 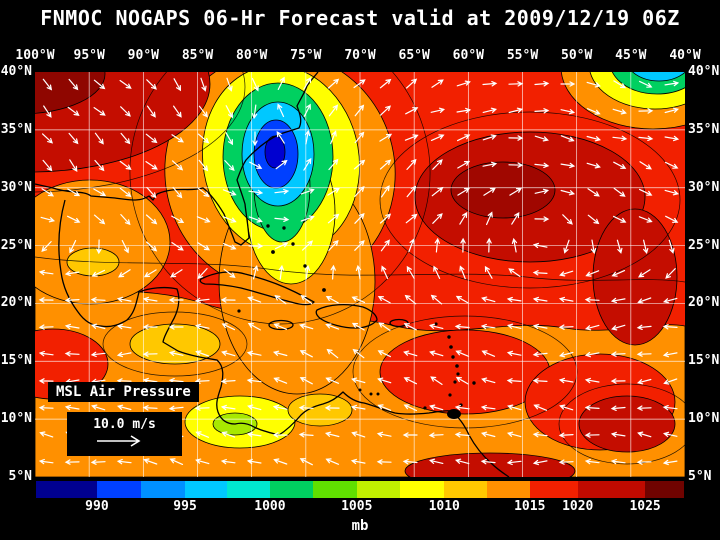 I want to click on wind-scale-label: 10.0 m/s, so click(x=124, y=424).